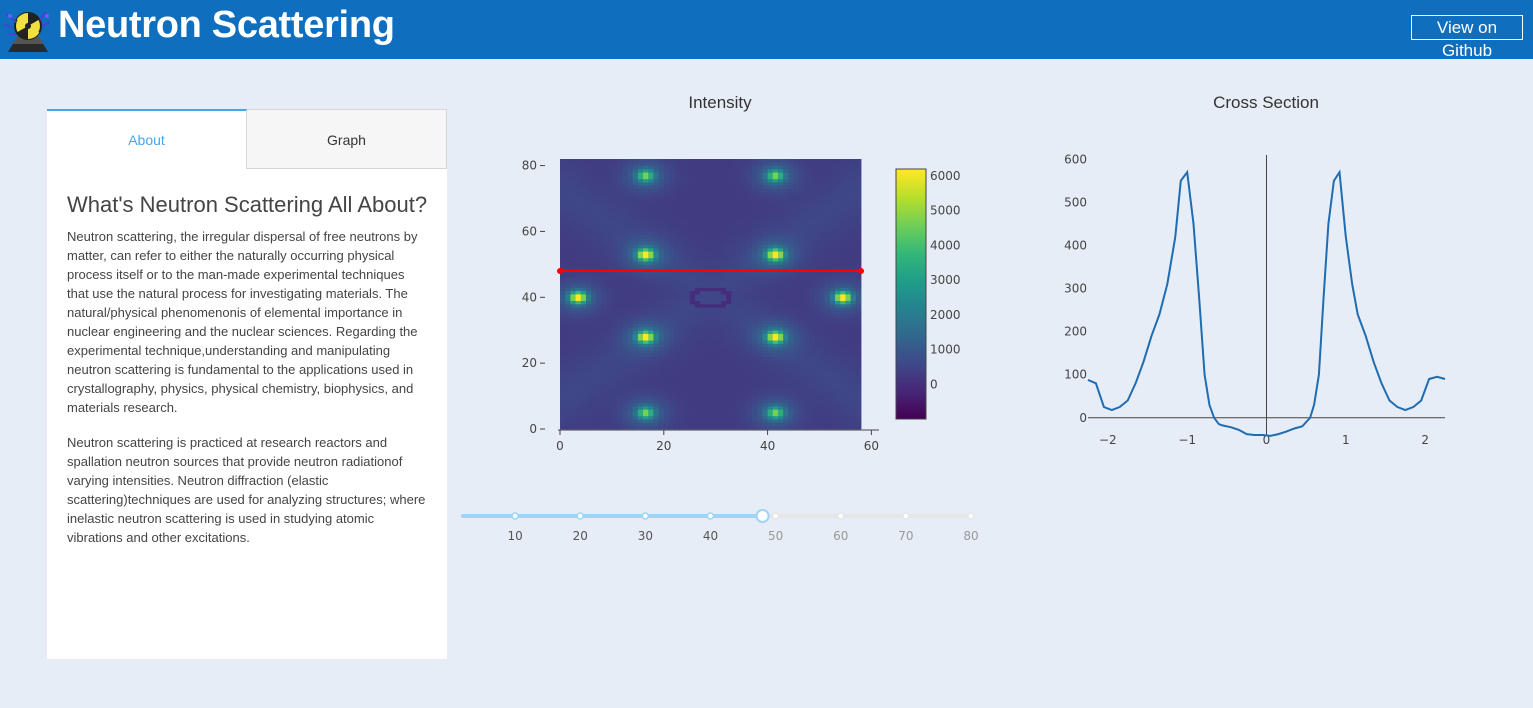  Describe the element at coordinates (945, 315) in the screenshot. I see `colorbar-tick-label: 2000` at that location.